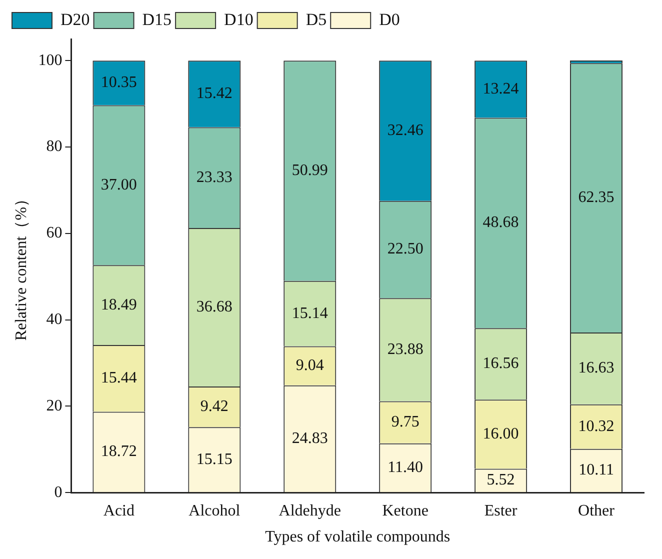 The width and height of the screenshot is (662, 559). What do you see at coordinates (406, 467) in the screenshot?
I see `data-label: 11.40` at bounding box center [406, 467].